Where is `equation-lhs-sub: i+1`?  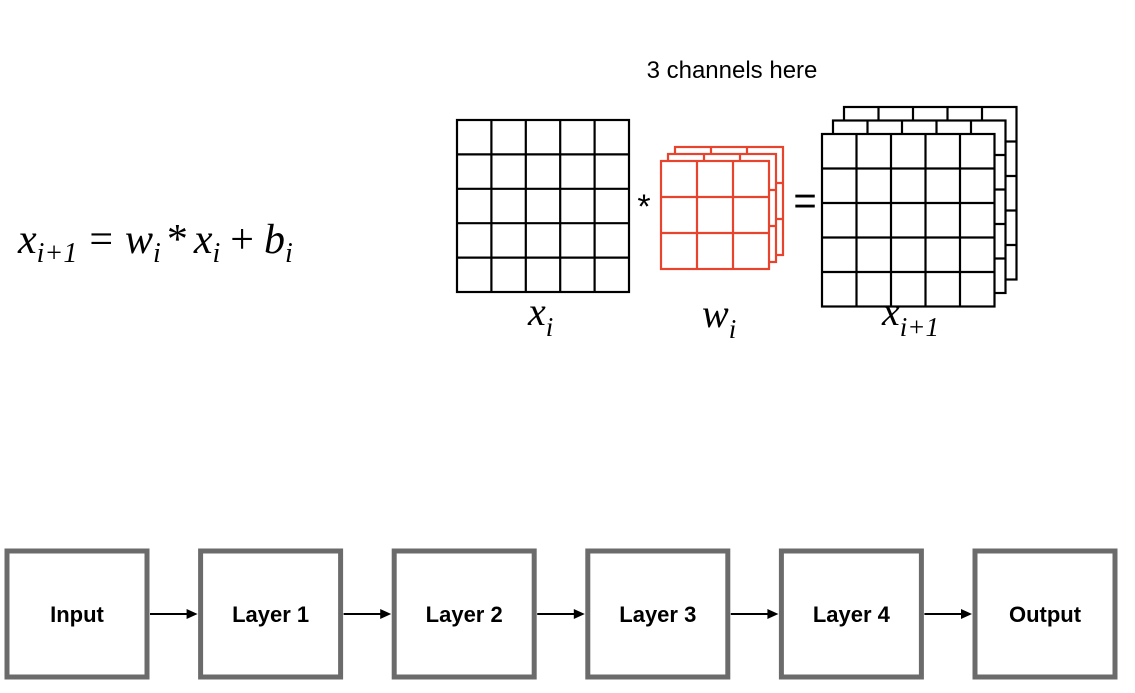
equation-lhs-sub: i+1 is located at coordinates (57, 253).